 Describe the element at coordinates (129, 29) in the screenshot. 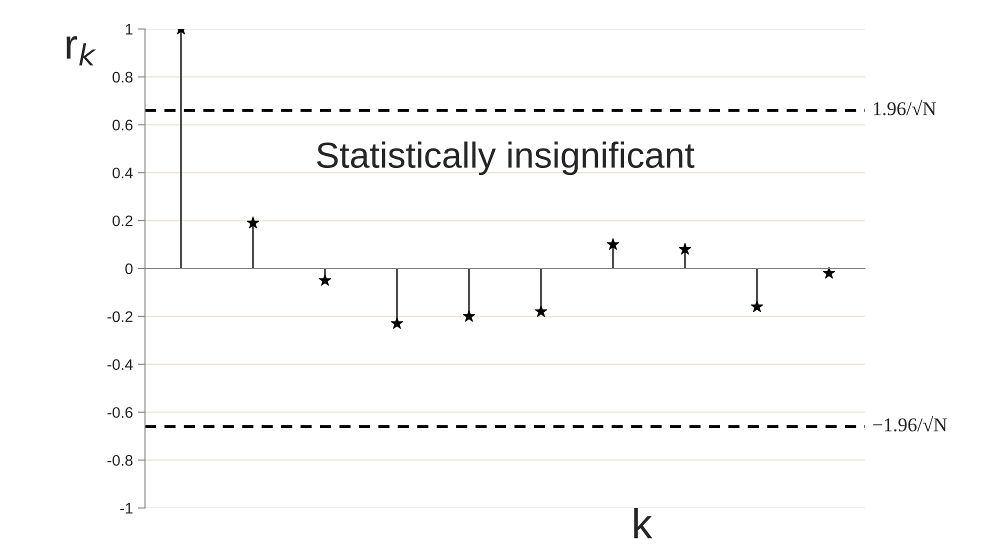

I see `y-tick-label: 1` at that location.